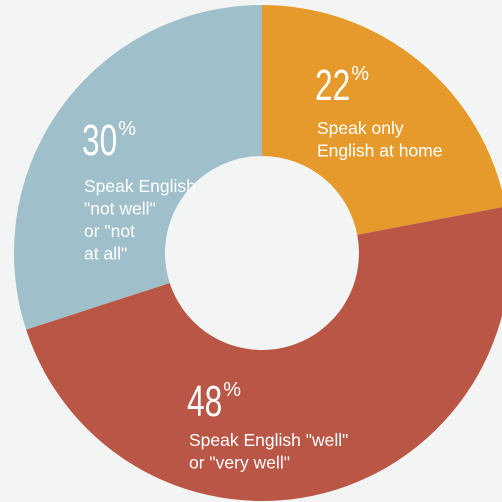  I want to click on slice-label: at all", so click(105, 254).